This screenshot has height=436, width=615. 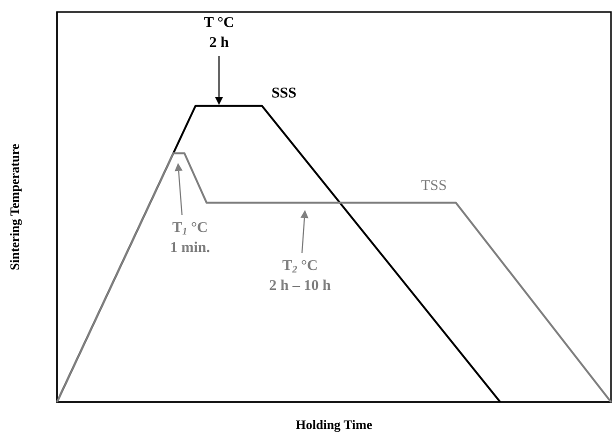 What do you see at coordinates (14, 207) in the screenshot?
I see `y-axis-title: Sintering Temperature` at bounding box center [14, 207].